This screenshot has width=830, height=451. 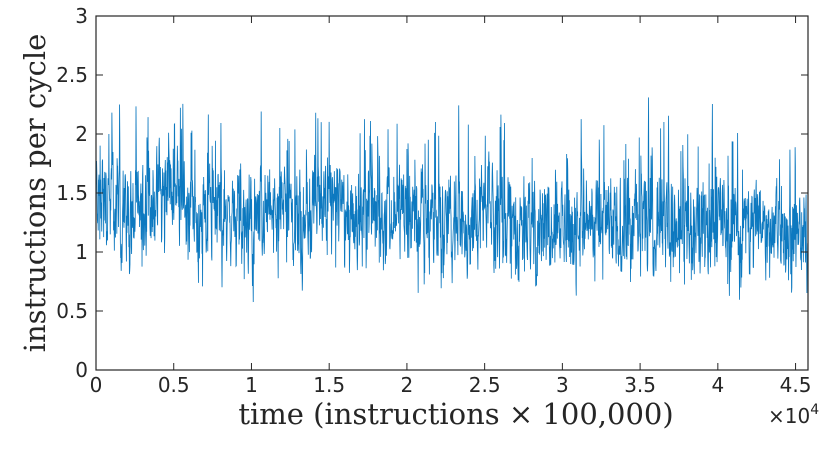 I want to click on x-tick-label: 4, so click(x=717, y=385).